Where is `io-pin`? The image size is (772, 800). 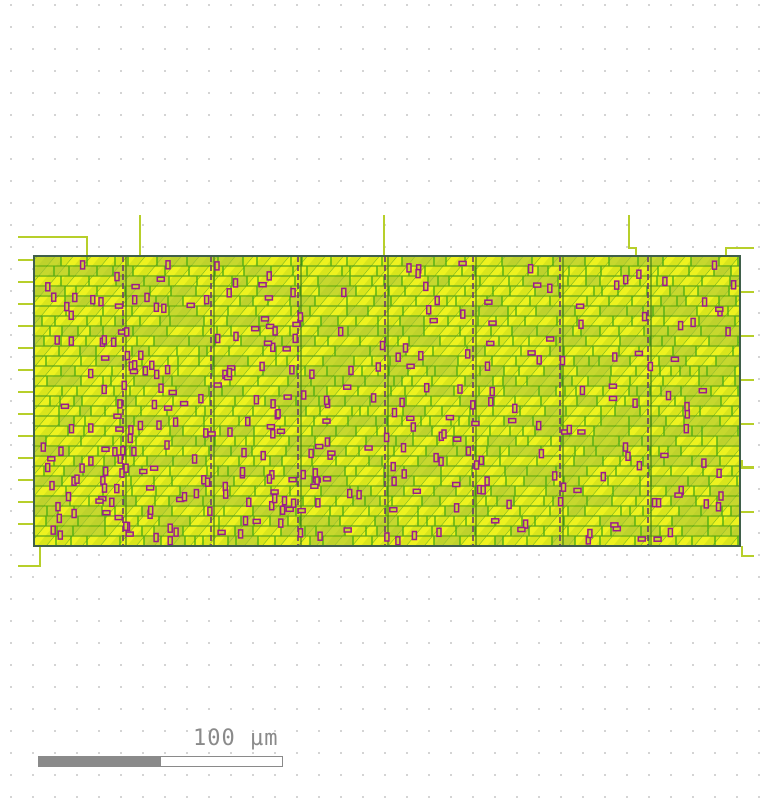 io-pin is located at coordinates (747, 551).